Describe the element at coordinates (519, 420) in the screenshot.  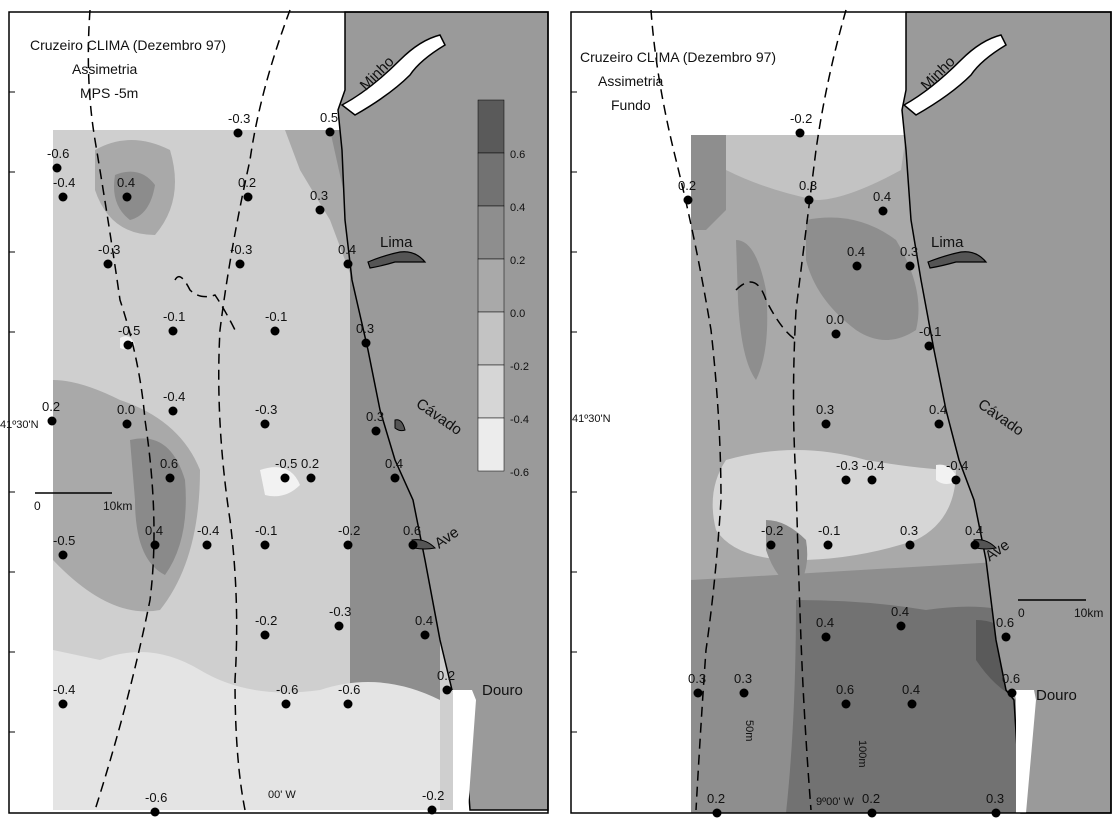
I see `legend-label: -0.4` at that location.